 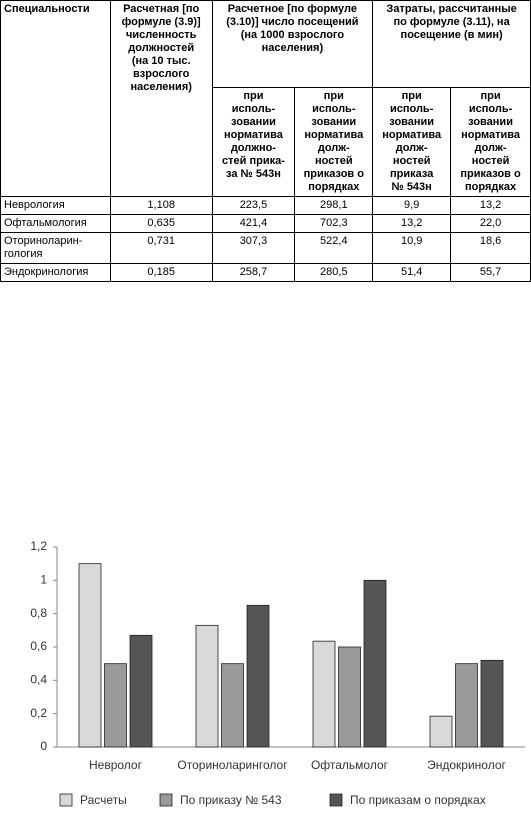 I want to click on y-tick-label: 0,6, so click(x=38, y=646).